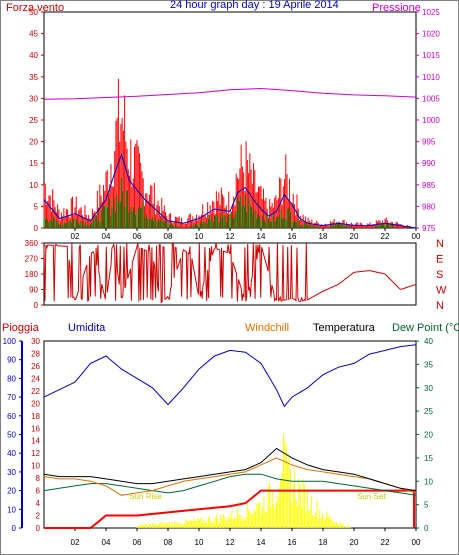  I want to click on rain-tick-label: 20, so click(35, 403).